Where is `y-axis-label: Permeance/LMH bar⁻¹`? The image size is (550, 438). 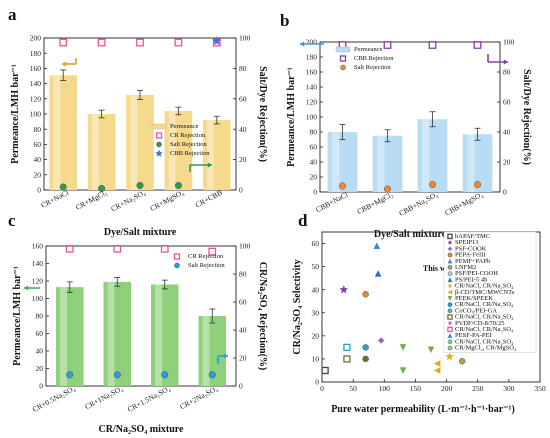 y-axis-label: Permeance/LMH bar⁻¹ is located at coordinates (17, 316).